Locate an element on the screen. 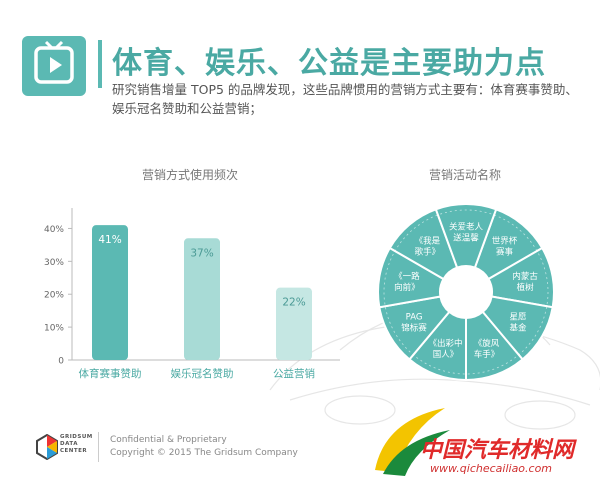 The image size is (600, 483). wheel-slice-label: PAG 锦标赛 is located at coordinates (414, 323).